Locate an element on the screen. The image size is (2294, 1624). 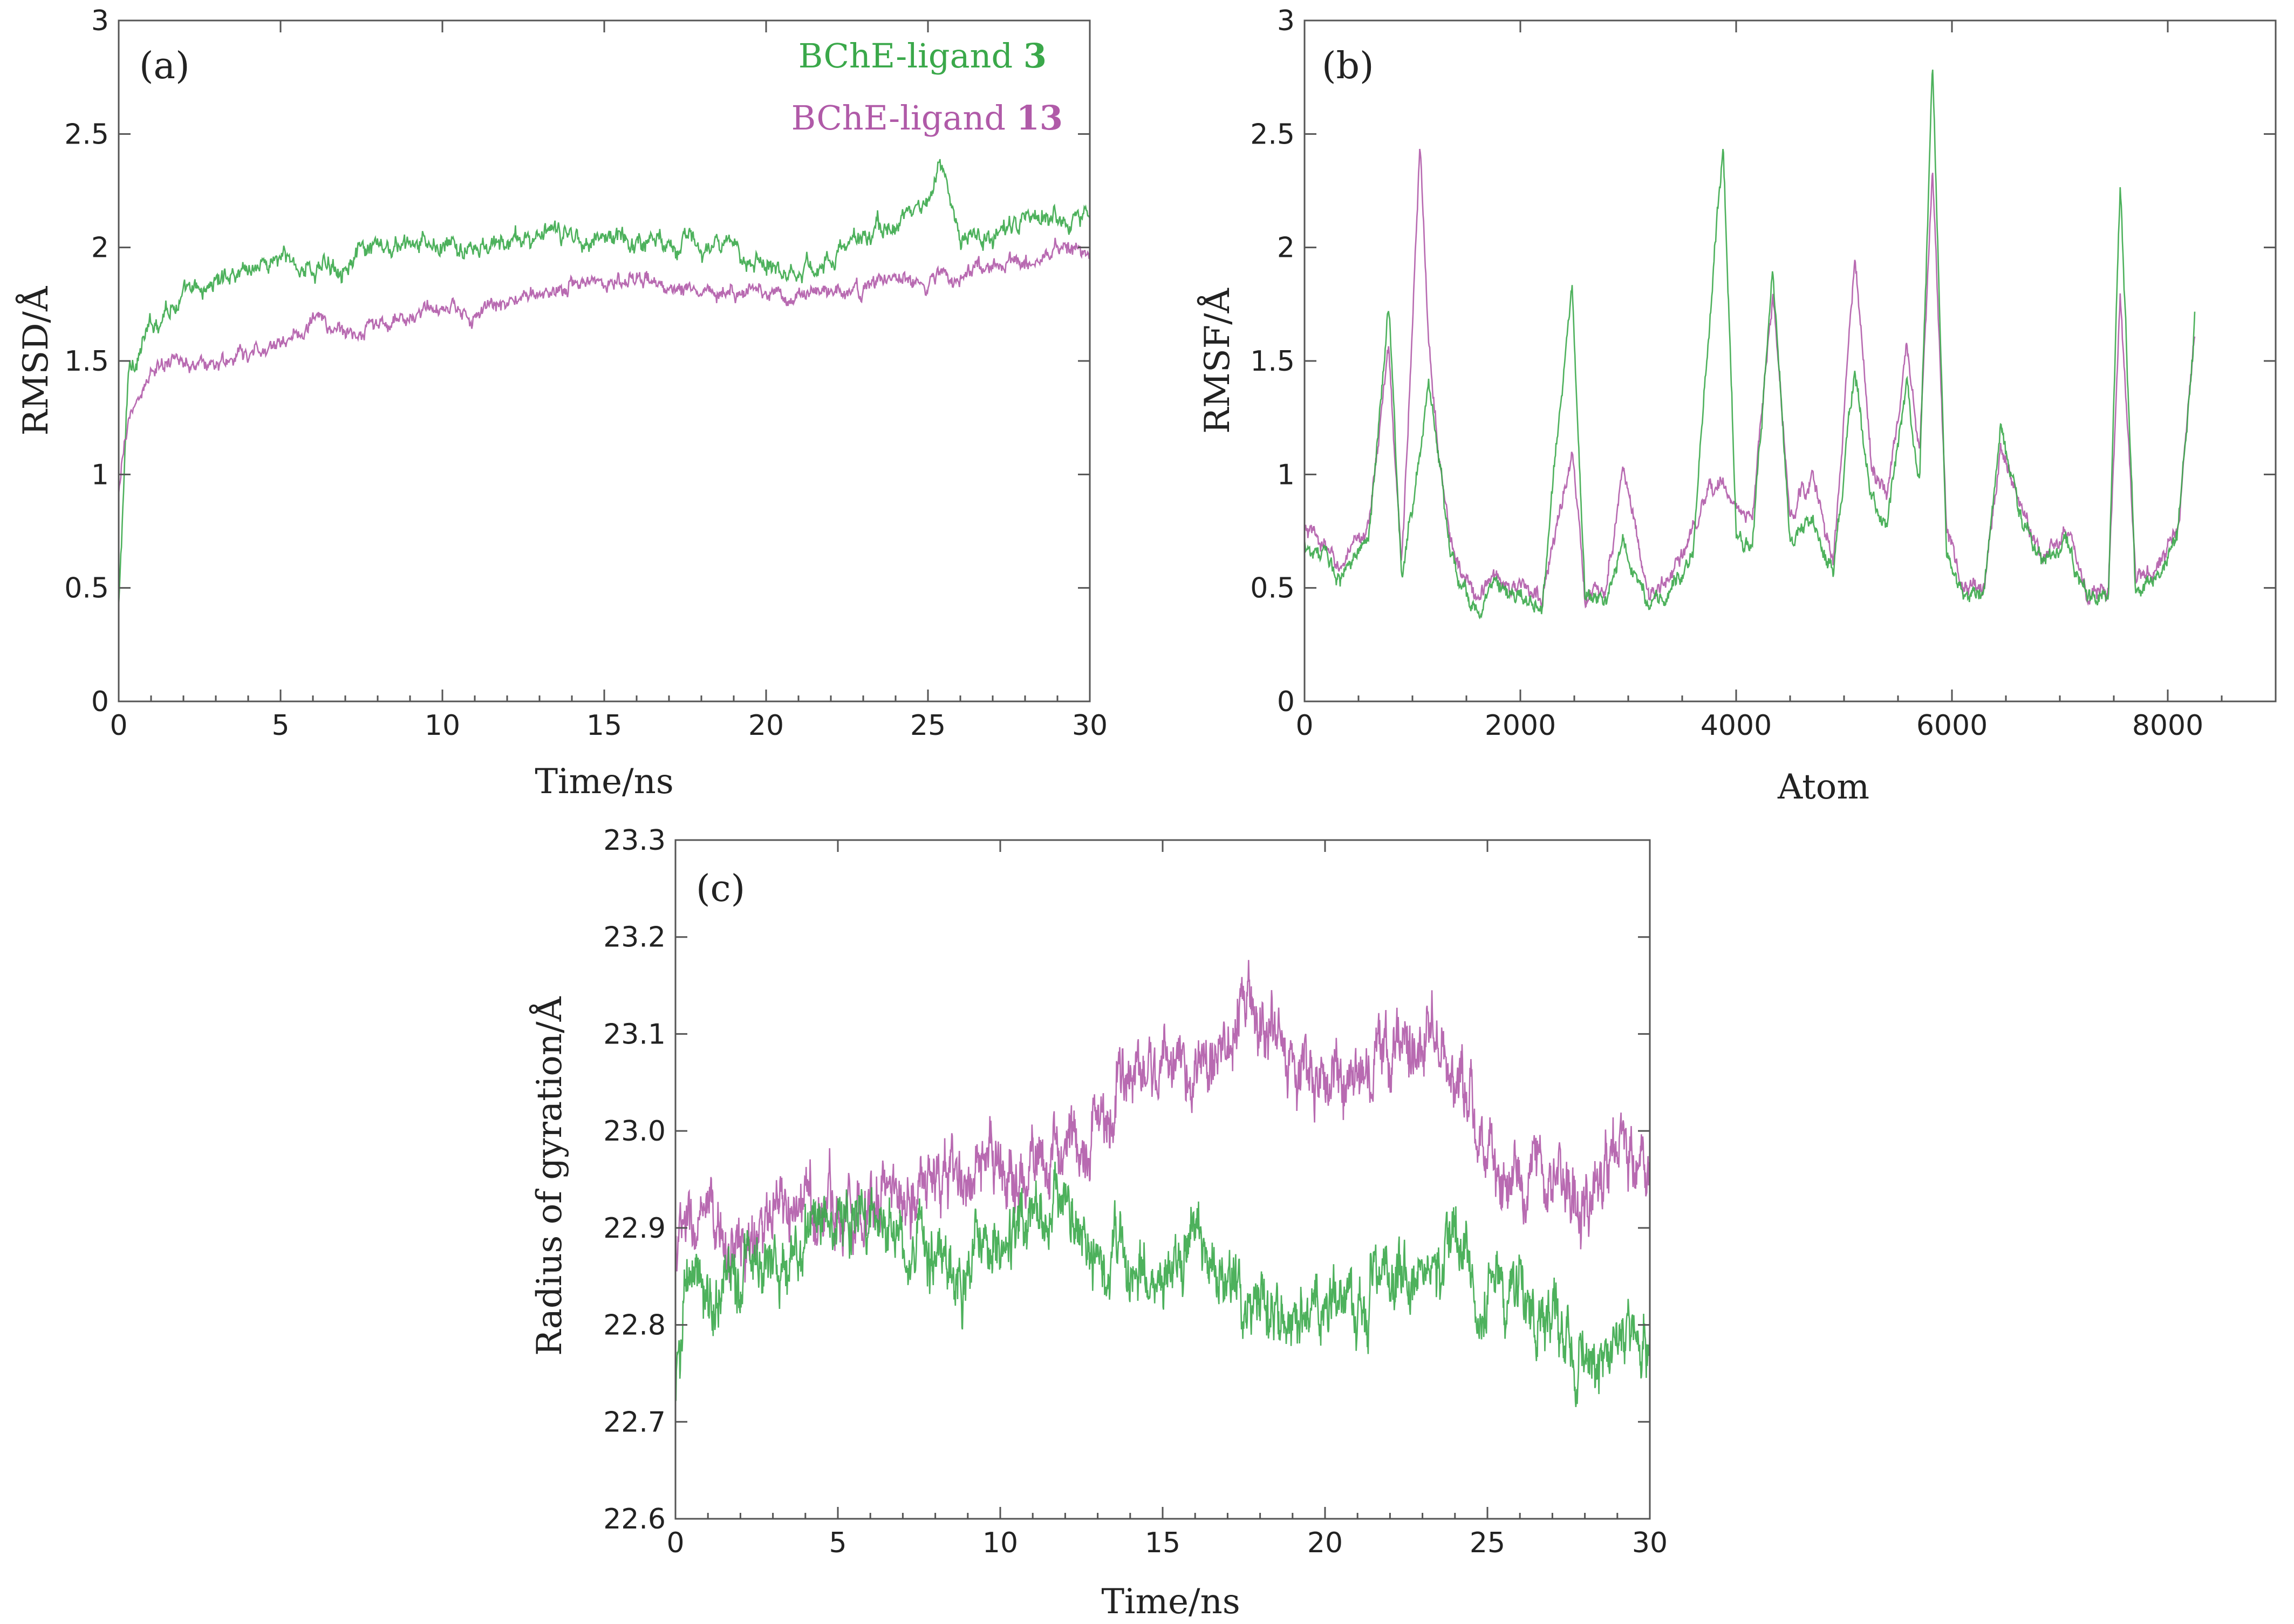
rg-x-axis-title: Time/ns is located at coordinates (1170, 1602).